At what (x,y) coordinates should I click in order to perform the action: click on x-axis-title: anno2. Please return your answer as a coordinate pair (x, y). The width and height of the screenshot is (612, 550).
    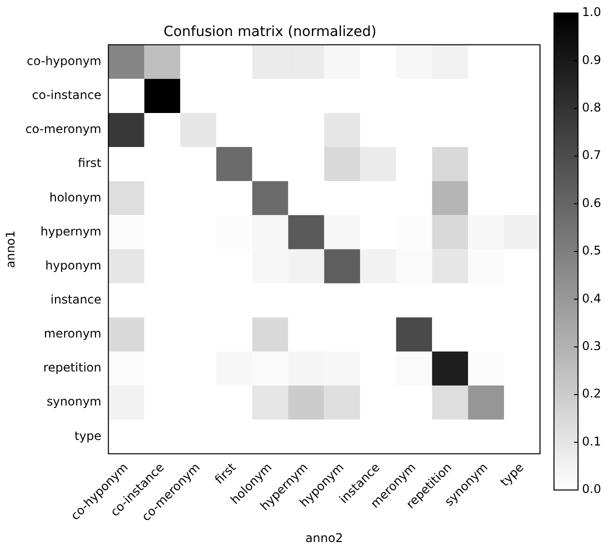
    Looking at the image, I should click on (324, 537).